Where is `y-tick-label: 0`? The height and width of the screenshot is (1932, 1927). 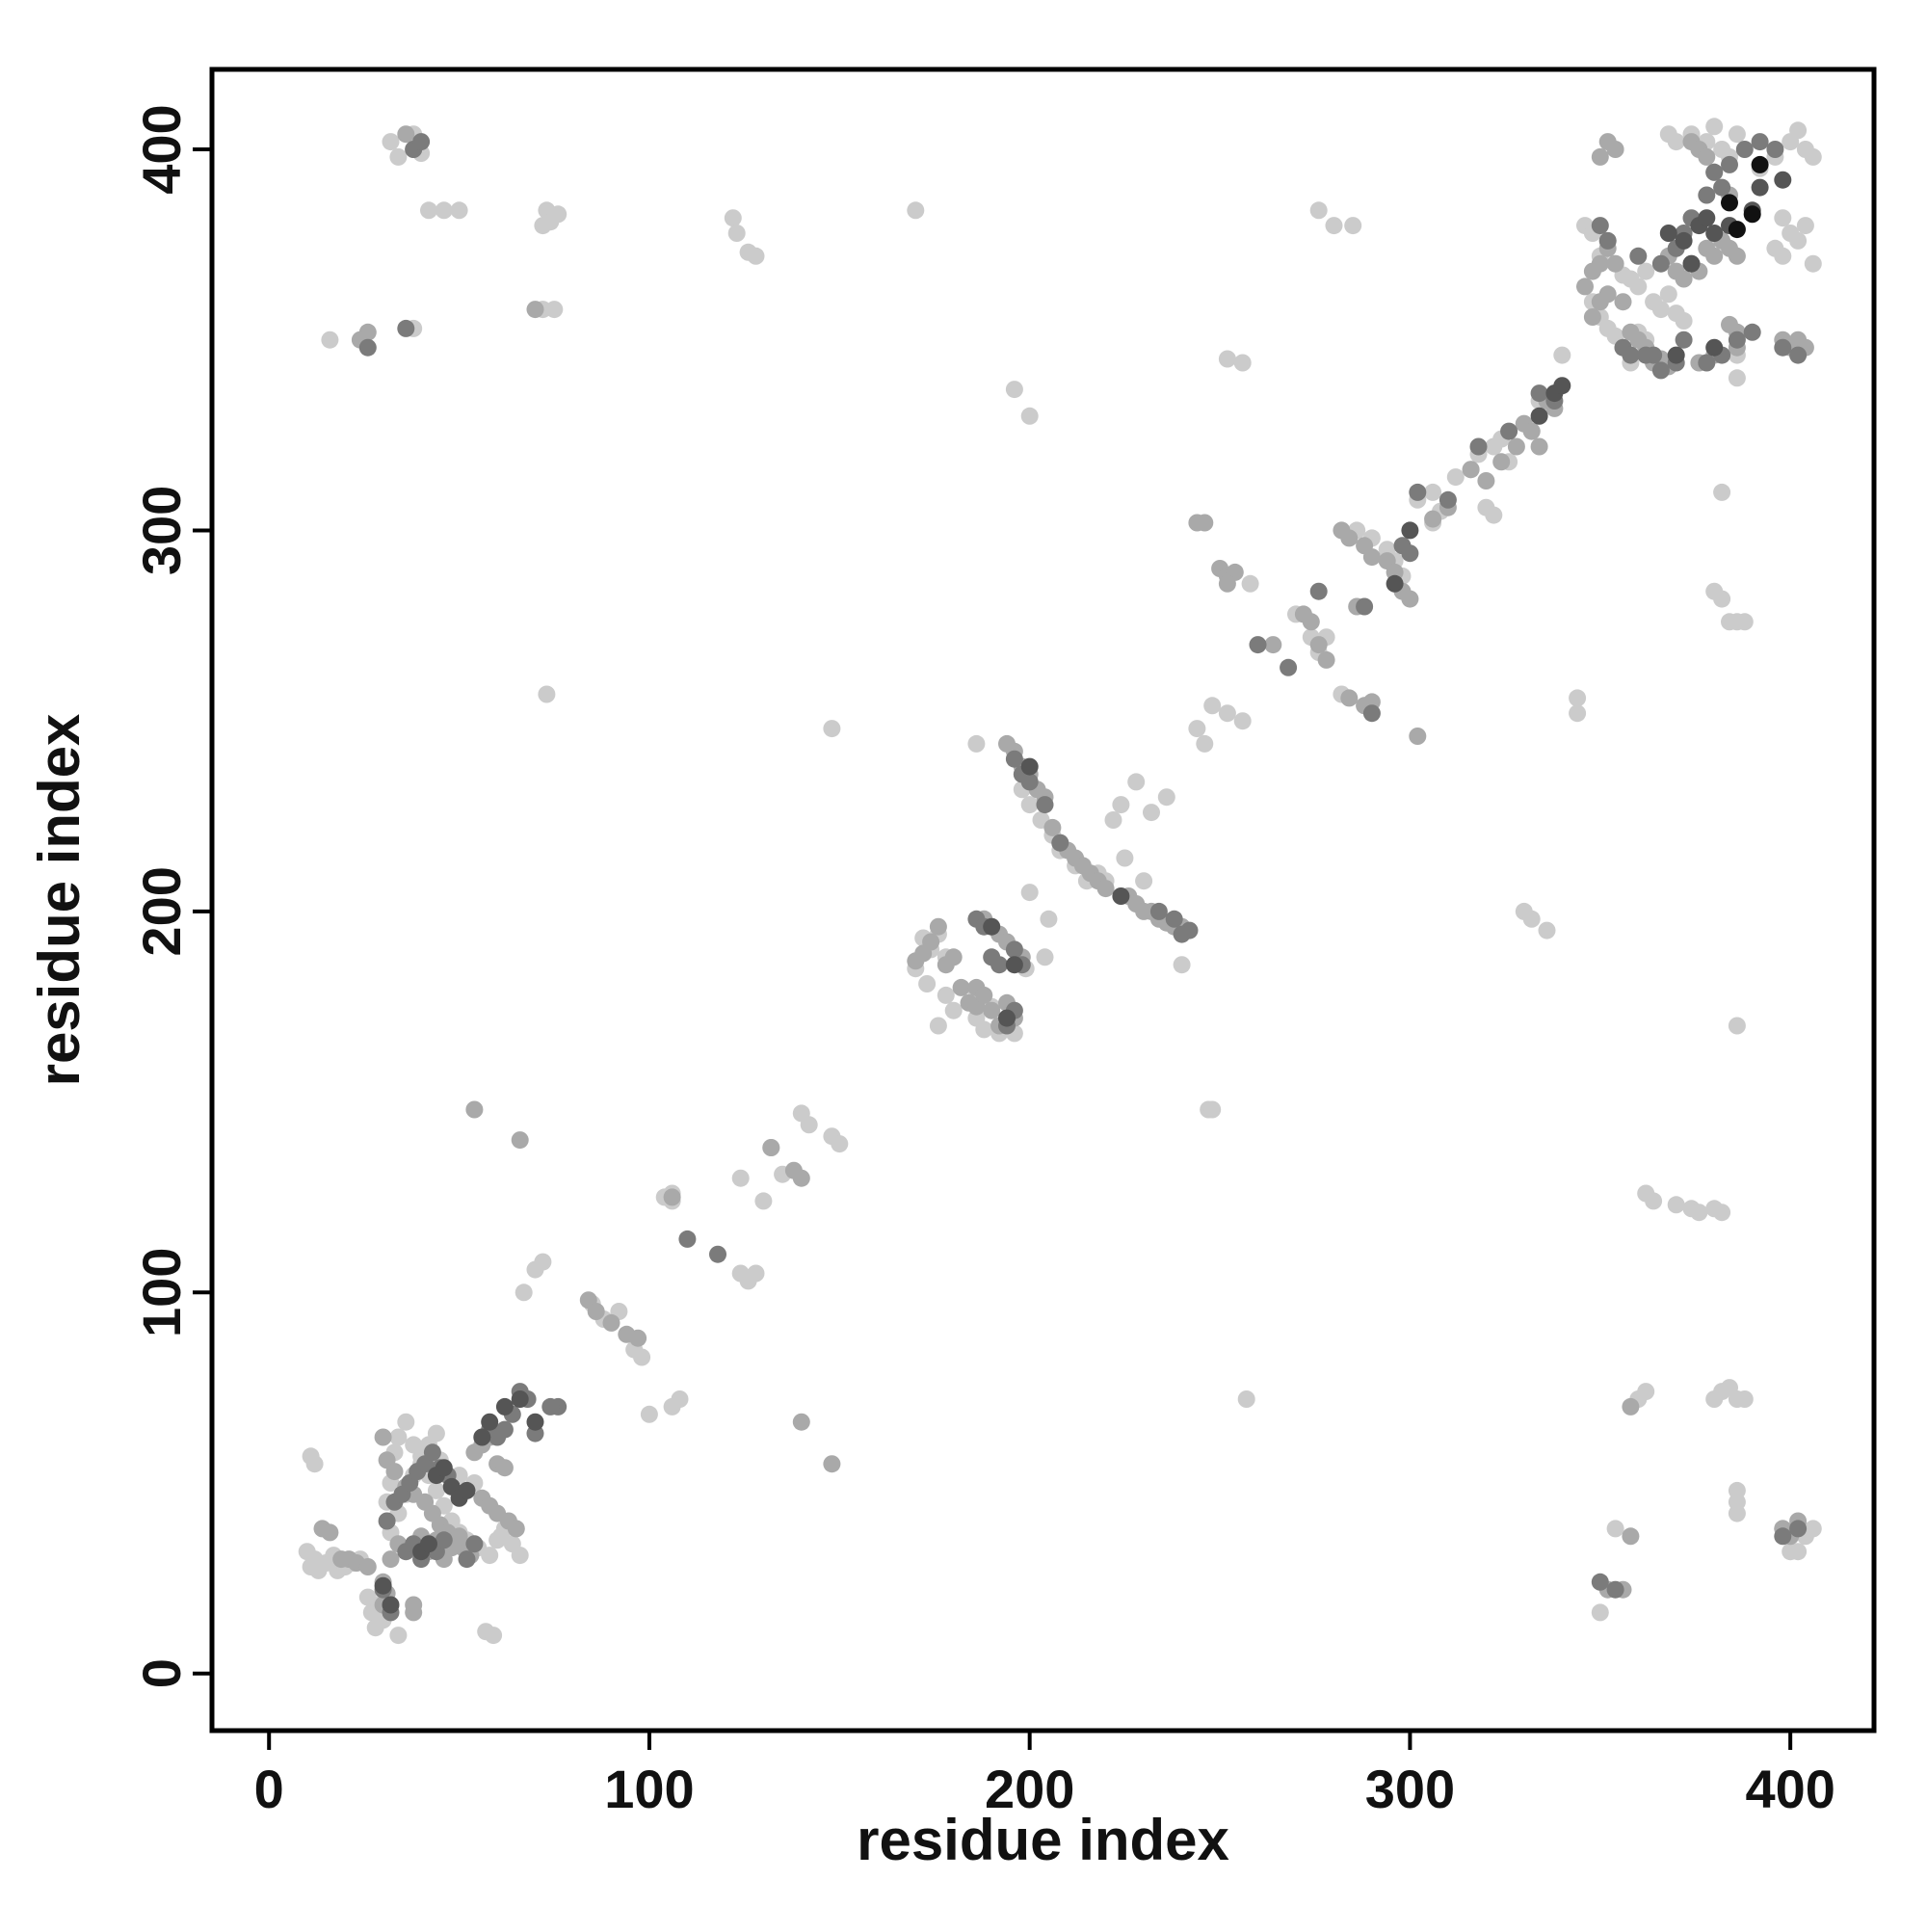
y-tick-label: 0 is located at coordinates (162, 1673).